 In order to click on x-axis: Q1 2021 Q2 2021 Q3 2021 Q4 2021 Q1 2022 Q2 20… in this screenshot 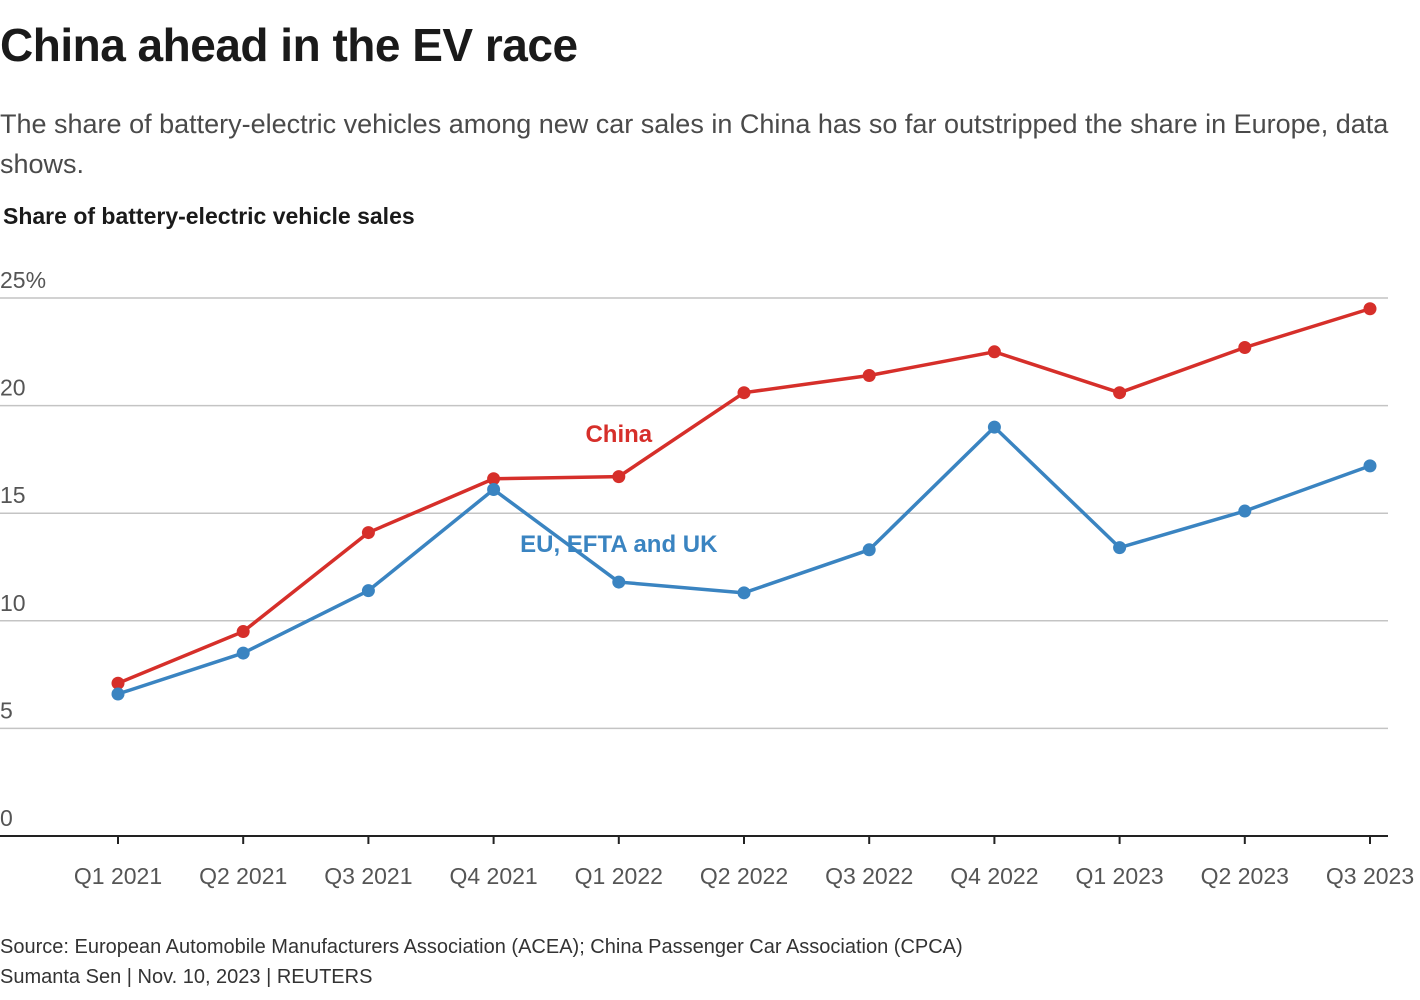, I will do `click(707, 862)`.